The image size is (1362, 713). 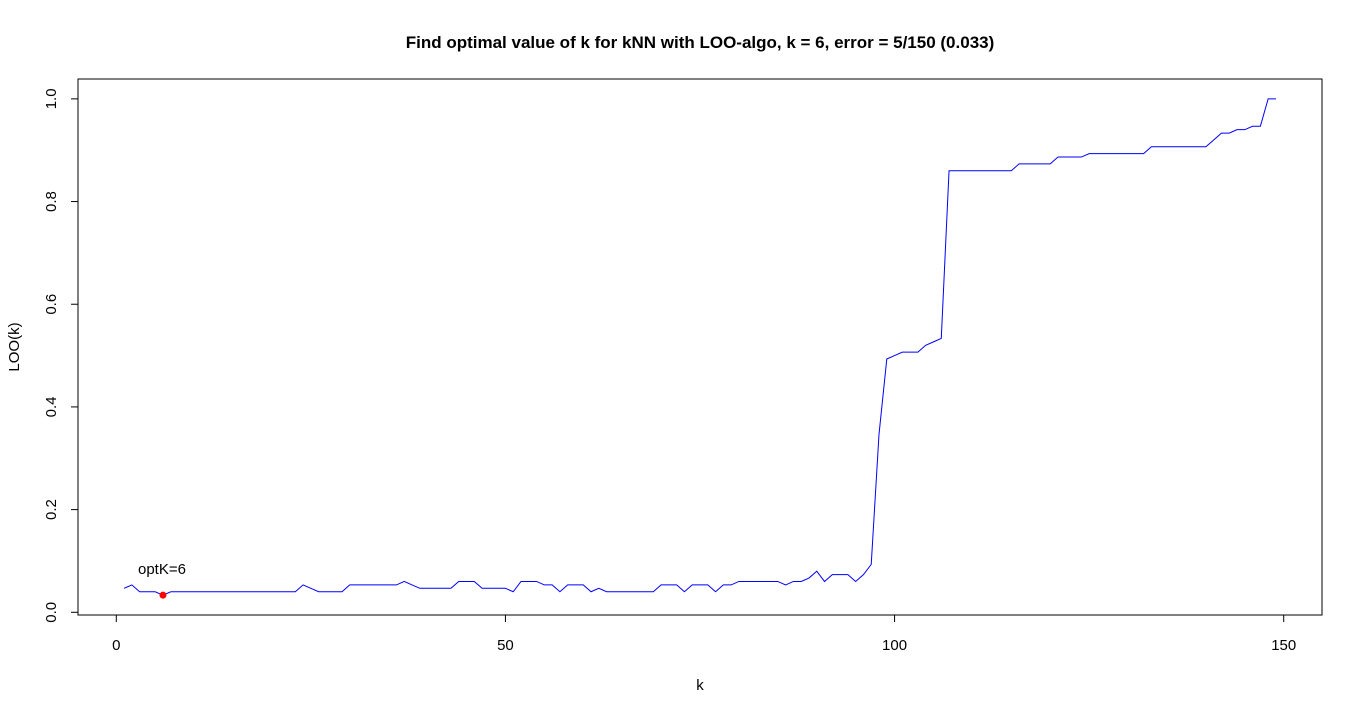 What do you see at coordinates (505, 645) in the screenshot?
I see `x-tick-label: 50` at bounding box center [505, 645].